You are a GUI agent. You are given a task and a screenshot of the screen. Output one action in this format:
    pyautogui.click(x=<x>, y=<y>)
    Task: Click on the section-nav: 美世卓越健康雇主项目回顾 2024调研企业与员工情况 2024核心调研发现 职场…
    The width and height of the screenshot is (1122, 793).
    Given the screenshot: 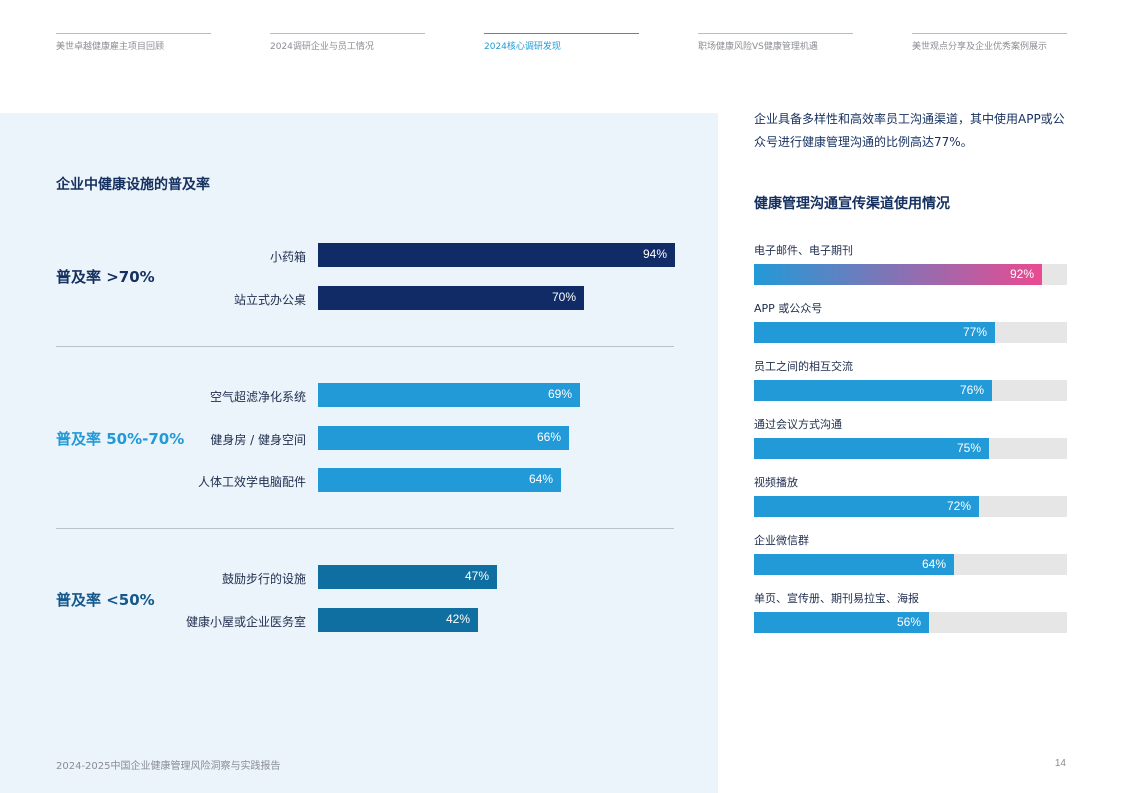 What is the action you would take?
    pyautogui.click(x=562, y=45)
    